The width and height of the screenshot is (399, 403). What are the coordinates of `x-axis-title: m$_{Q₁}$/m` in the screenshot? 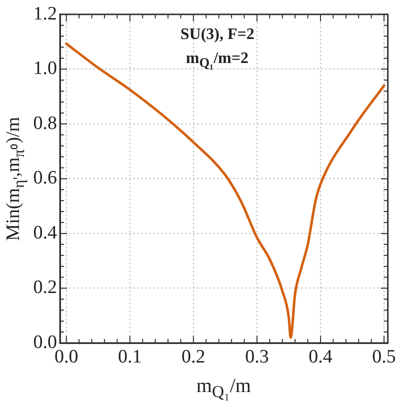 It's located at (223, 388).